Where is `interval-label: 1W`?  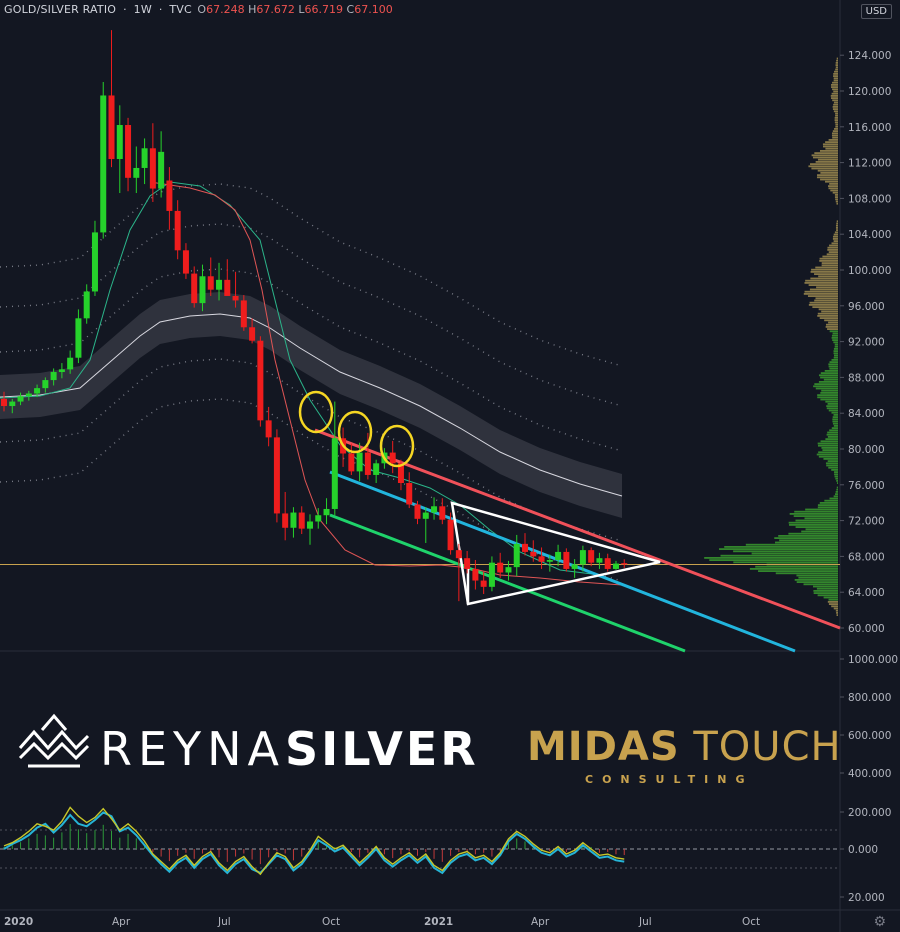
interval-label: 1W is located at coordinates (142, 9).